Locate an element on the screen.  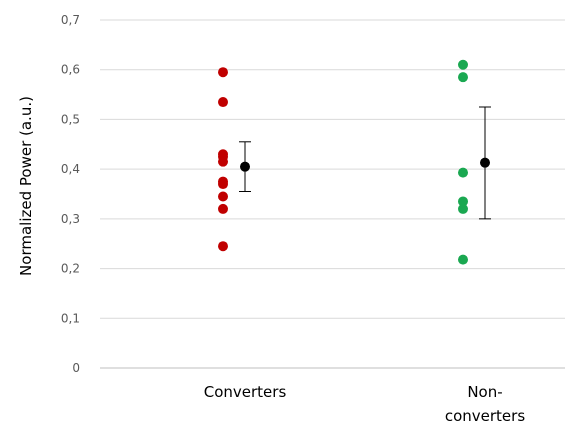
x-category-label: converters is located at coordinates (485, 416).